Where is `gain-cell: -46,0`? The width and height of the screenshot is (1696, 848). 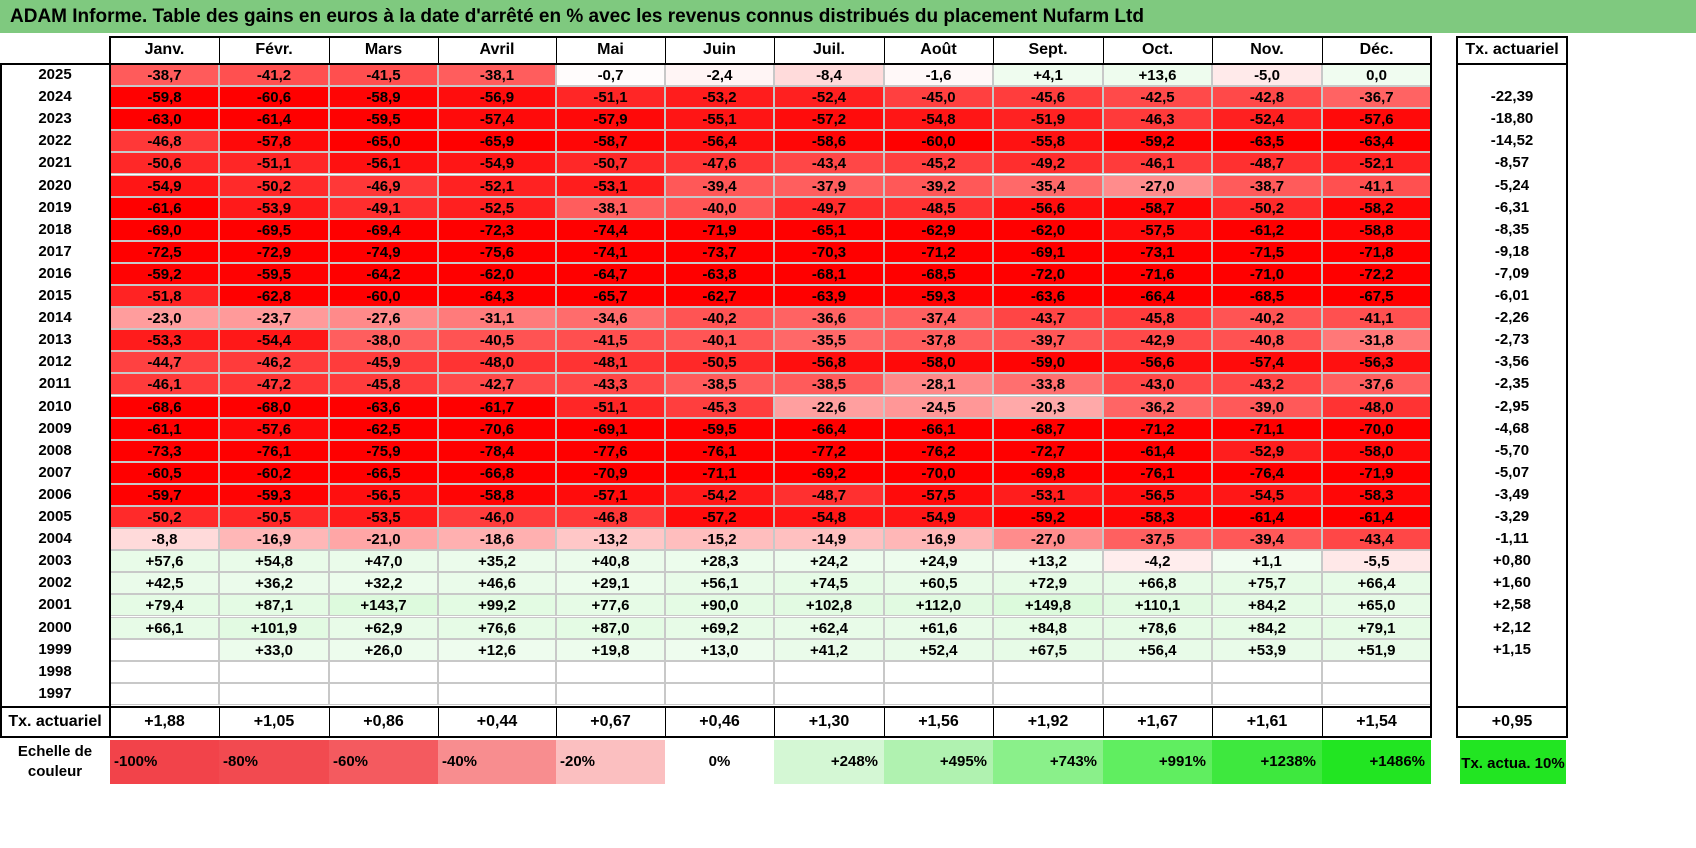 gain-cell: -46,0 is located at coordinates (497, 517).